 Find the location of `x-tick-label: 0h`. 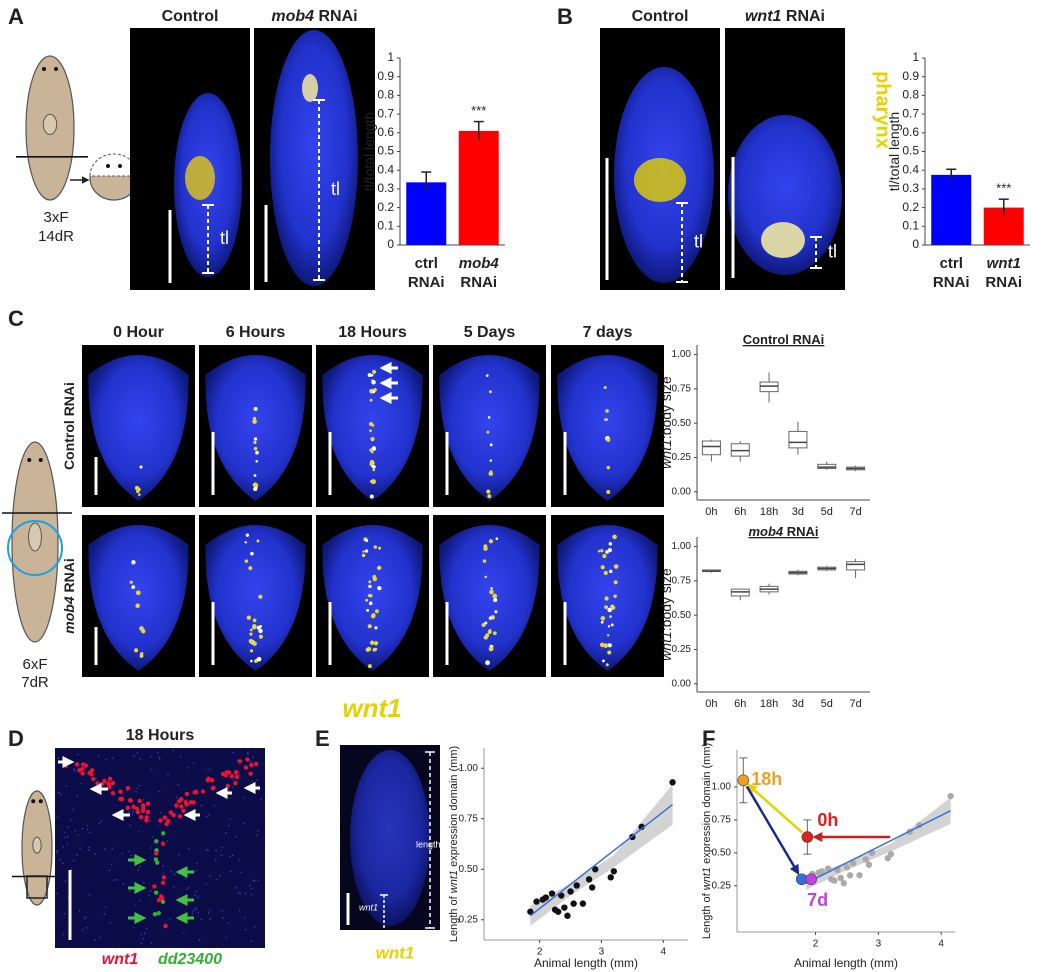

x-tick-label: 0h is located at coordinates (711, 512).